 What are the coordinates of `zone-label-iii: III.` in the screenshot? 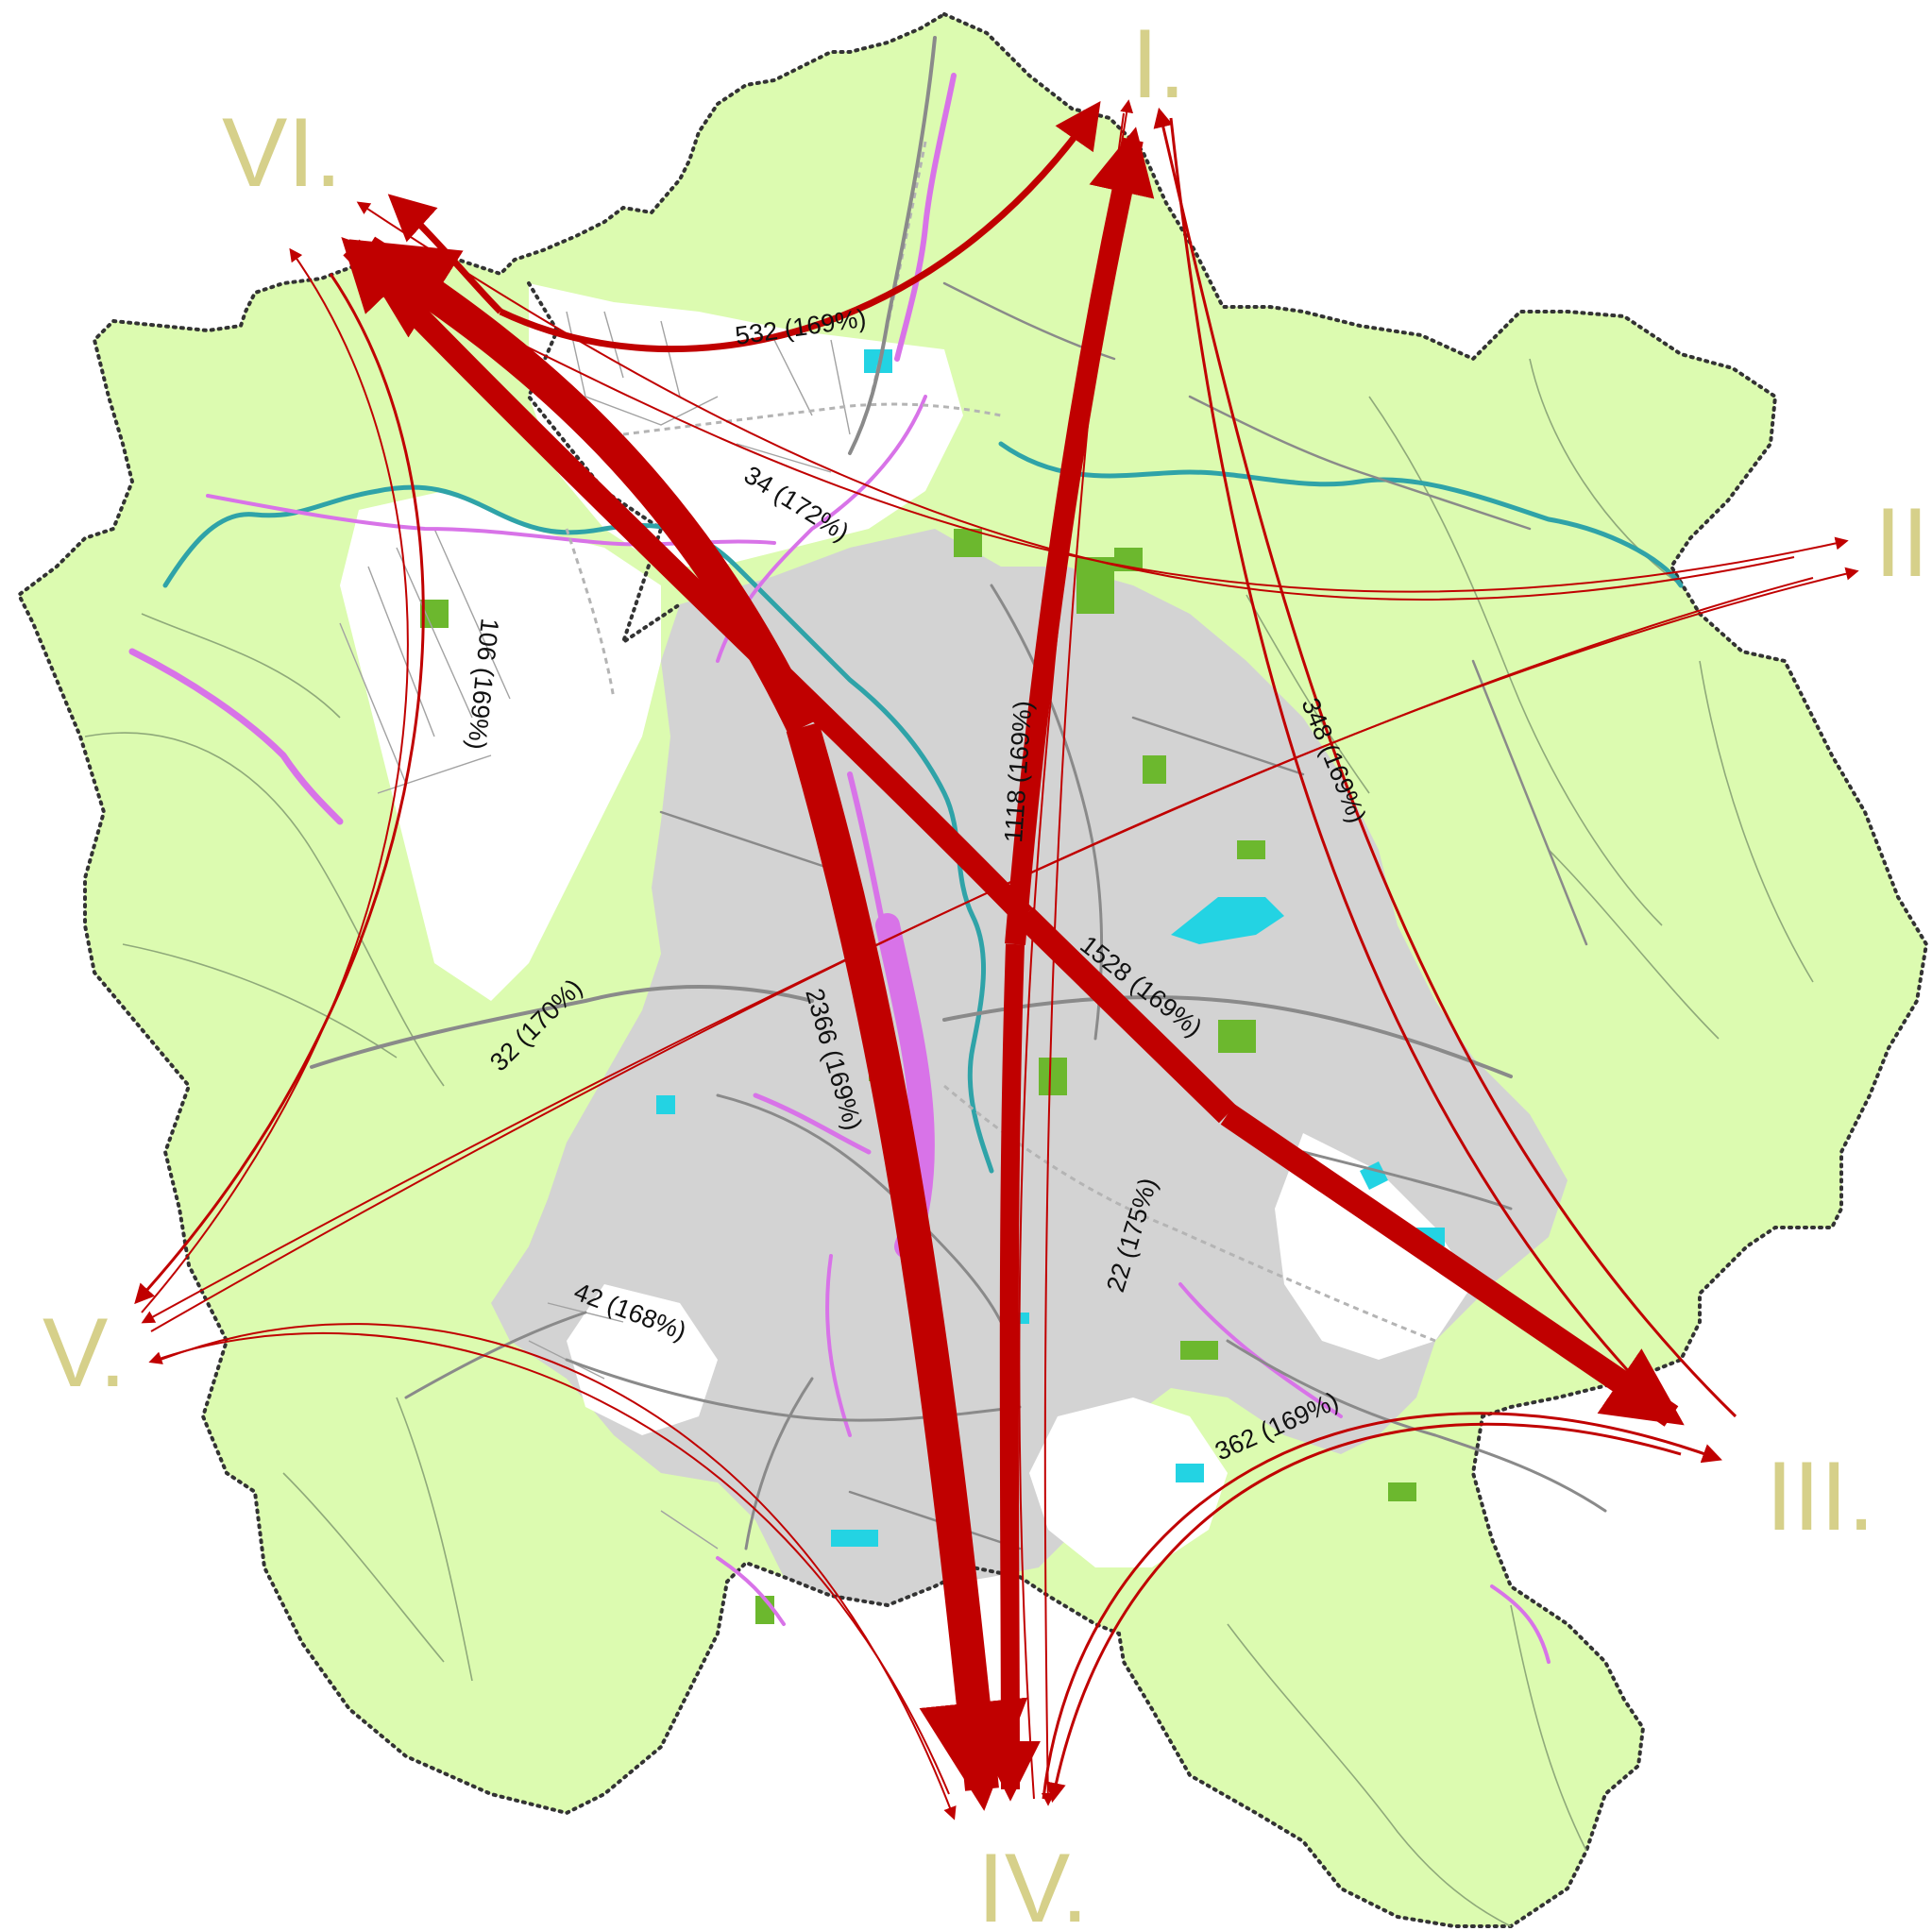 It's located at (1820, 1496).